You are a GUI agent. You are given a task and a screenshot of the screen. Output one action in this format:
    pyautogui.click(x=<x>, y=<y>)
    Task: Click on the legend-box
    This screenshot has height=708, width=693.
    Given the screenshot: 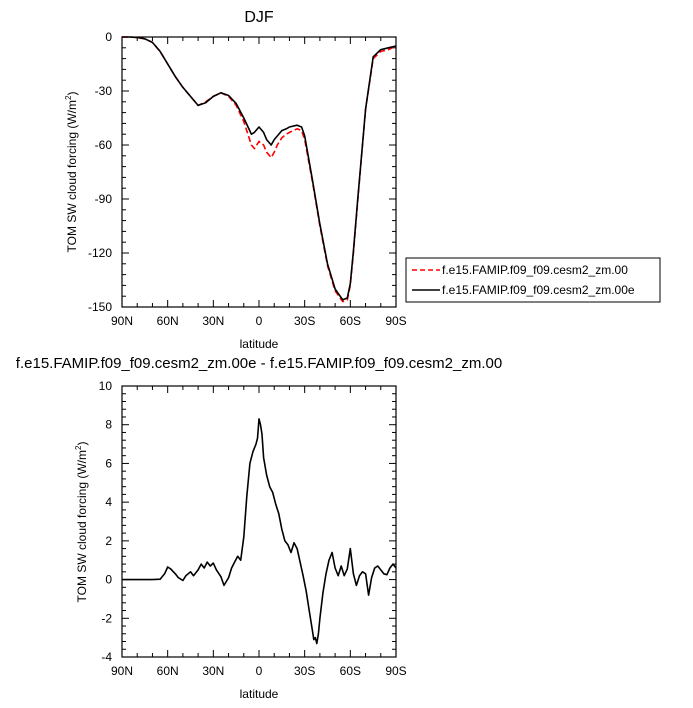 What is the action you would take?
    pyautogui.click(x=533, y=280)
    